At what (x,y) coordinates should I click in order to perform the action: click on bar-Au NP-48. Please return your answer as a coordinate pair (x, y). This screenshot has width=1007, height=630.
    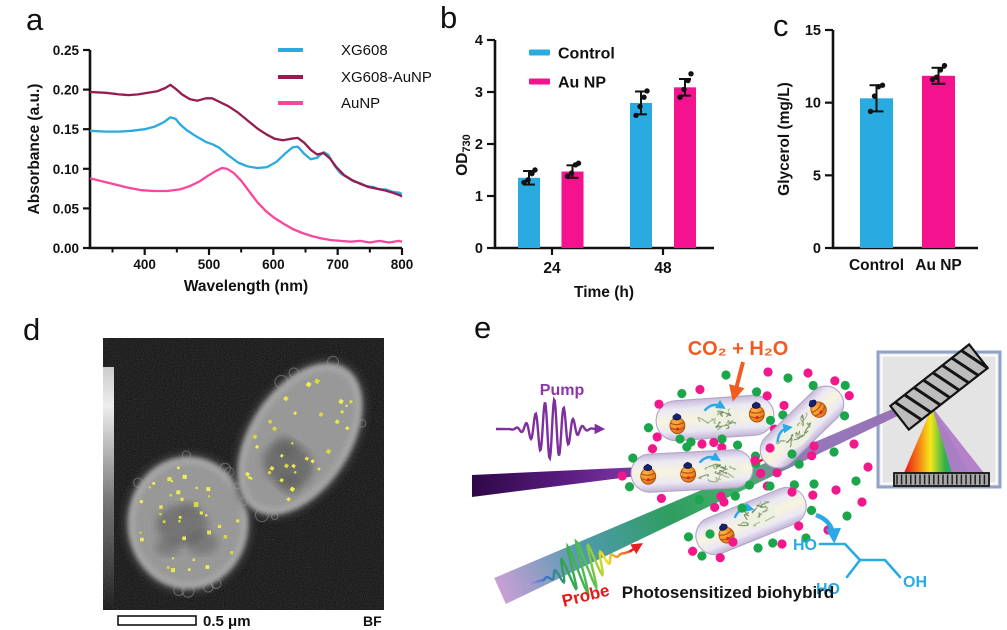
    Looking at the image, I should click on (685, 167).